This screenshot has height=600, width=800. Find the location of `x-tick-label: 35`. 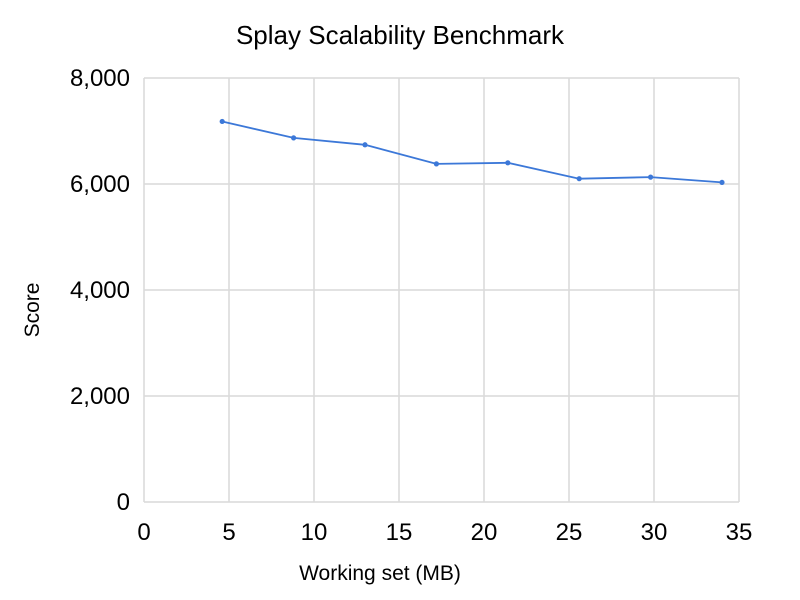

x-tick-label: 35 is located at coordinates (739, 532).